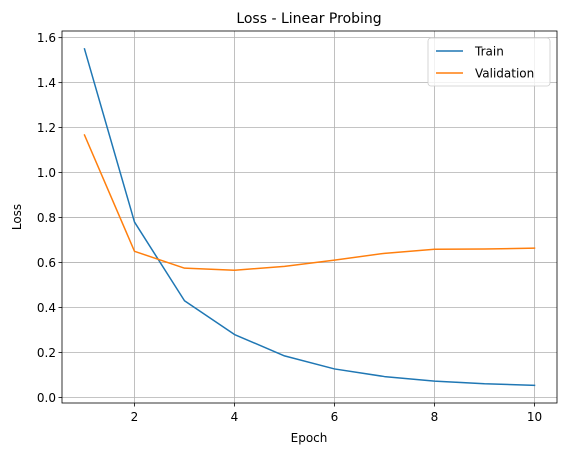  What do you see at coordinates (17, 217) in the screenshot?
I see `y-axis-label: Loss` at bounding box center [17, 217].